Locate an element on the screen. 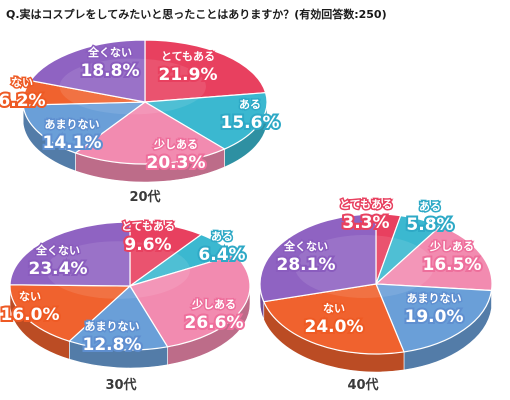 The width and height of the screenshot is (510, 400). value-label-amari-nai: 12.8% is located at coordinates (112, 345).